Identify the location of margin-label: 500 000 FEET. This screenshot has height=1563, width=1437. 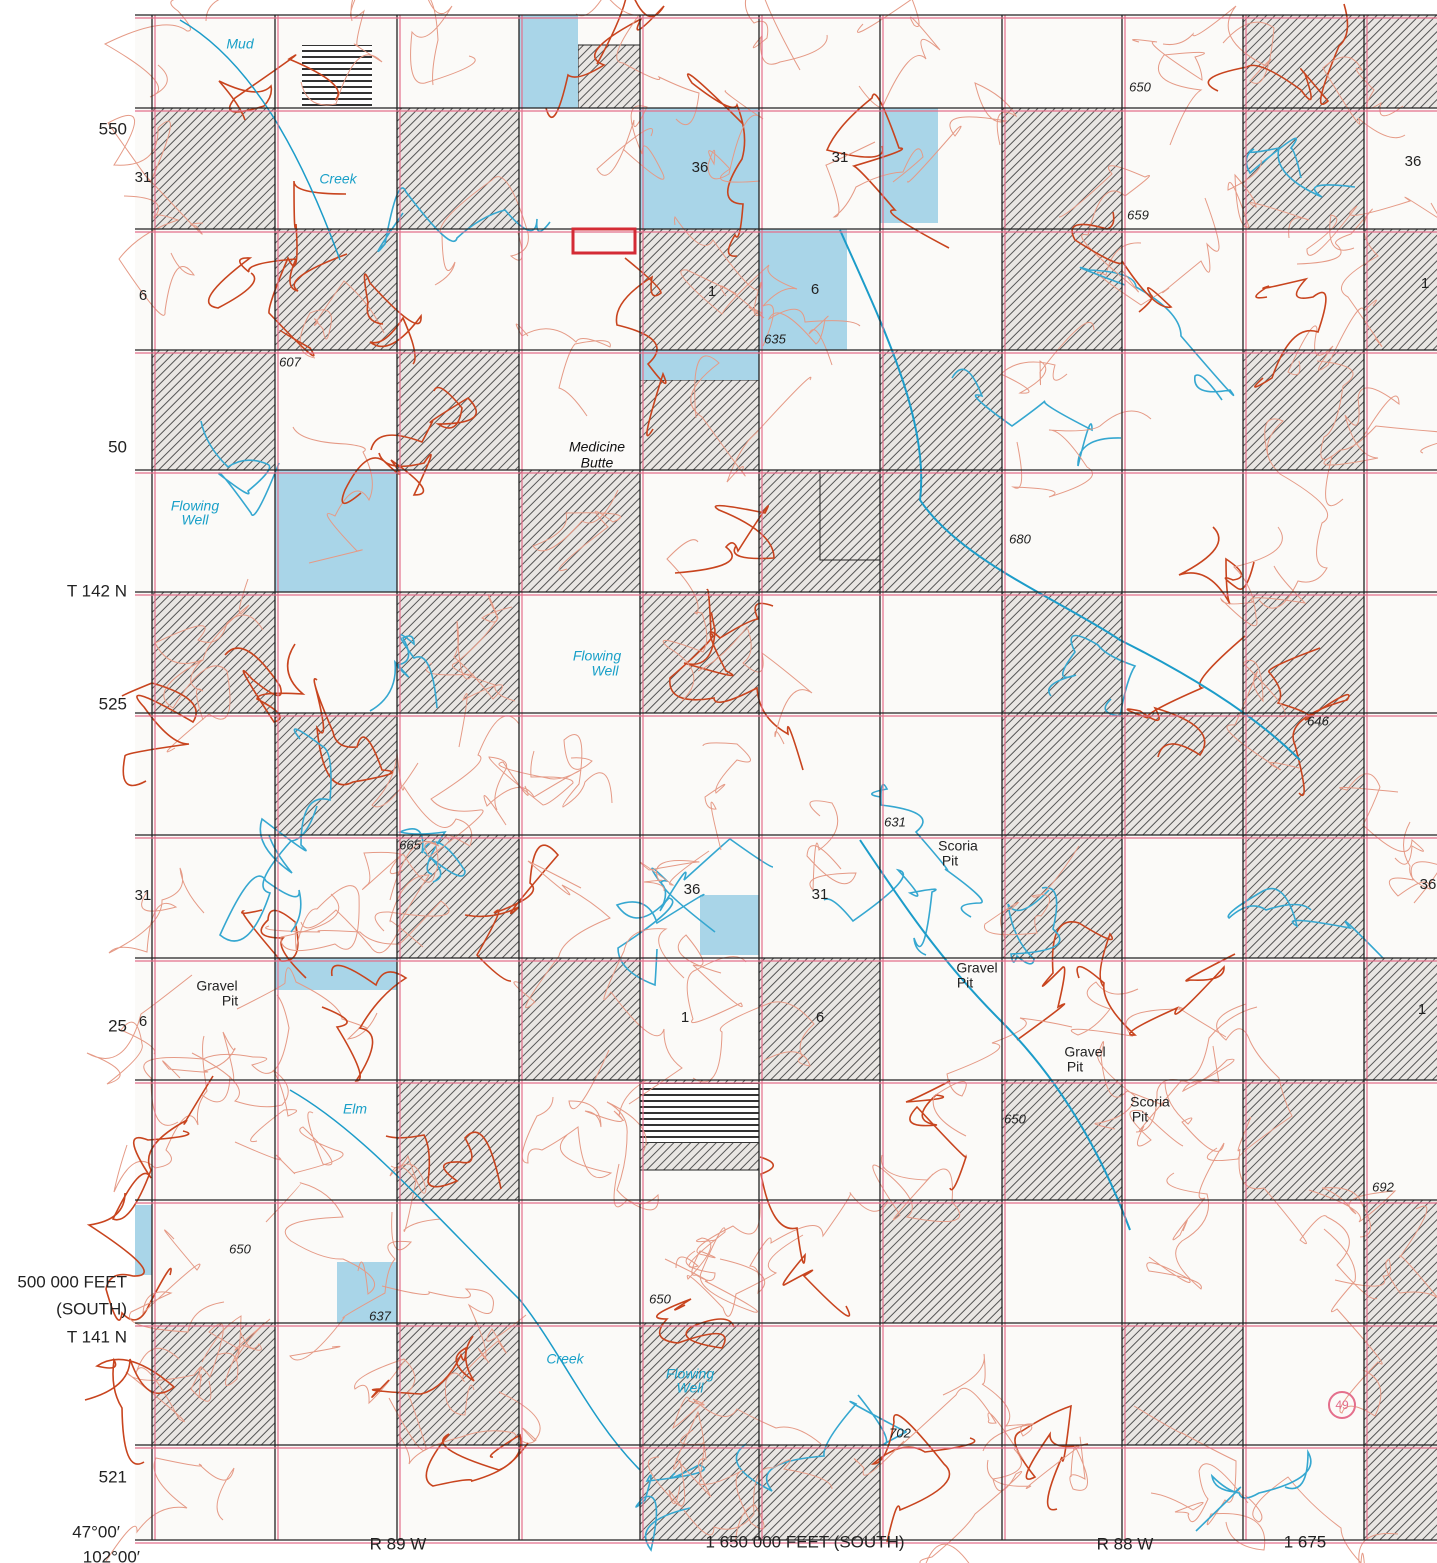
(72, 1281).